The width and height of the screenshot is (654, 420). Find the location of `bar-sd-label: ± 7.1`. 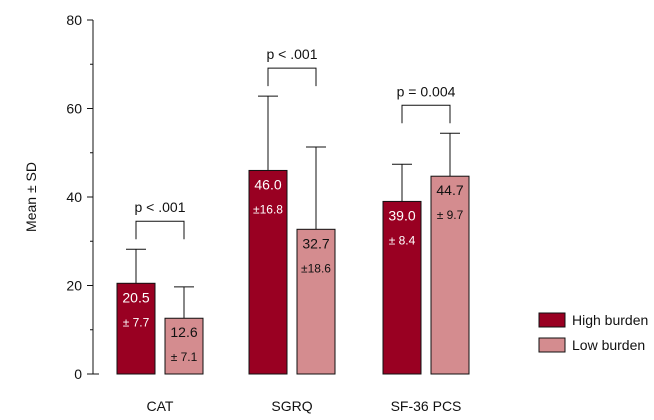

bar-sd-label: ± 7.1 is located at coordinates (184, 357).